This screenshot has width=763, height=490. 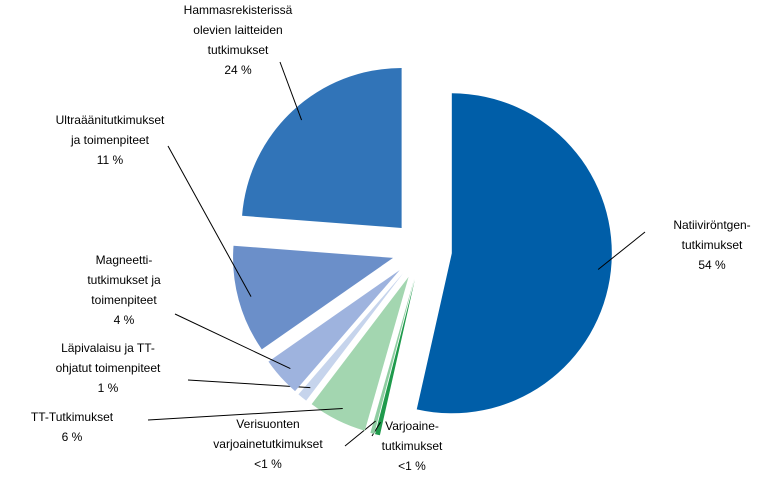 I want to click on category-label: Natiiviröntgen- tutkimukset, so click(x=712, y=235).